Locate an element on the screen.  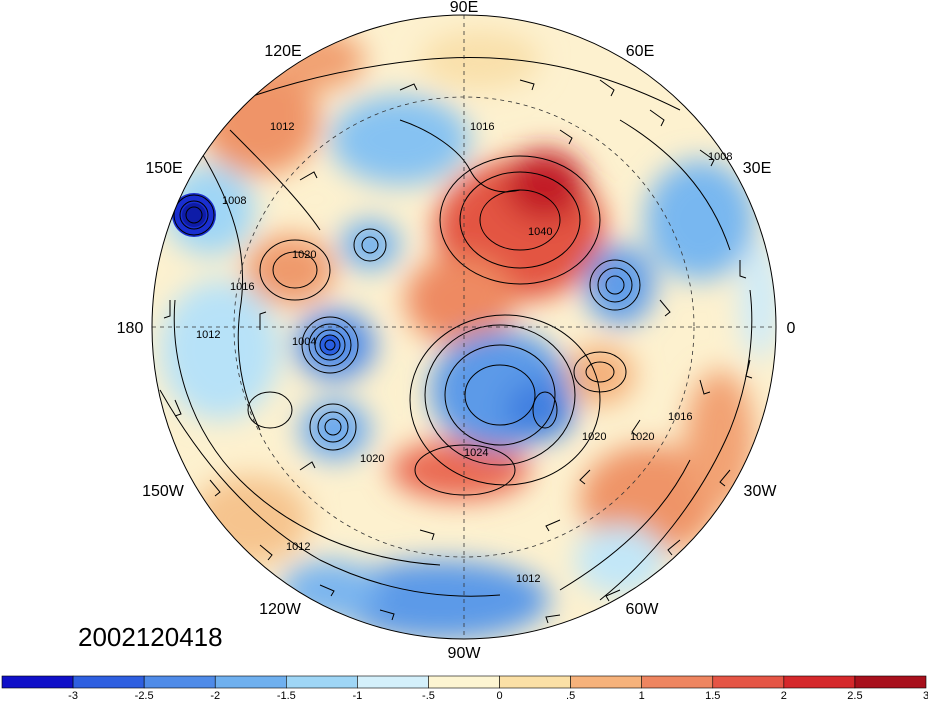
colorbar-tick-label: -2 is located at coordinates (215, 696).